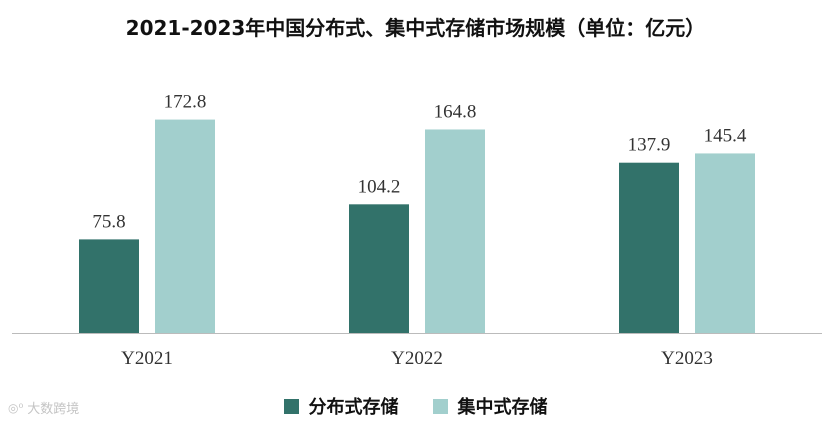 Image resolution: width=831 pixels, height=424 pixels. I want to click on bar-distributed-y2023, so click(649, 247).